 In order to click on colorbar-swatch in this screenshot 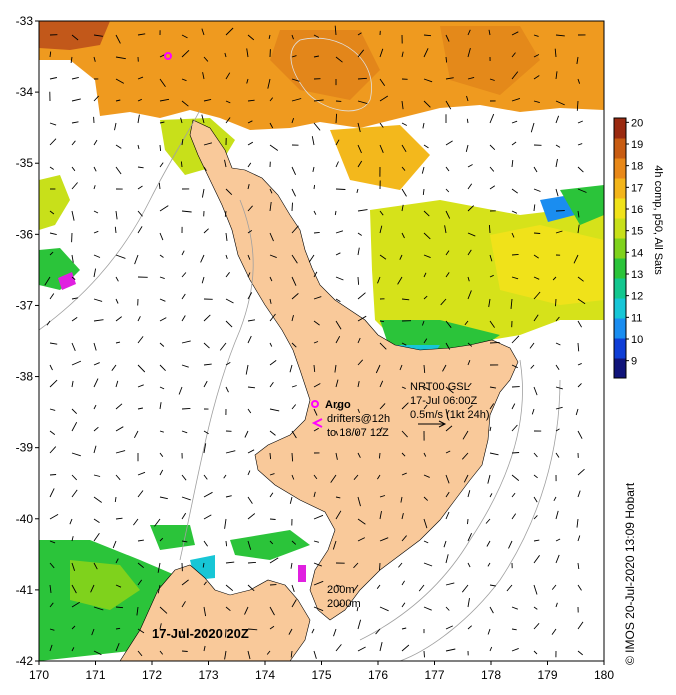, I will do `click(620, 208)`.